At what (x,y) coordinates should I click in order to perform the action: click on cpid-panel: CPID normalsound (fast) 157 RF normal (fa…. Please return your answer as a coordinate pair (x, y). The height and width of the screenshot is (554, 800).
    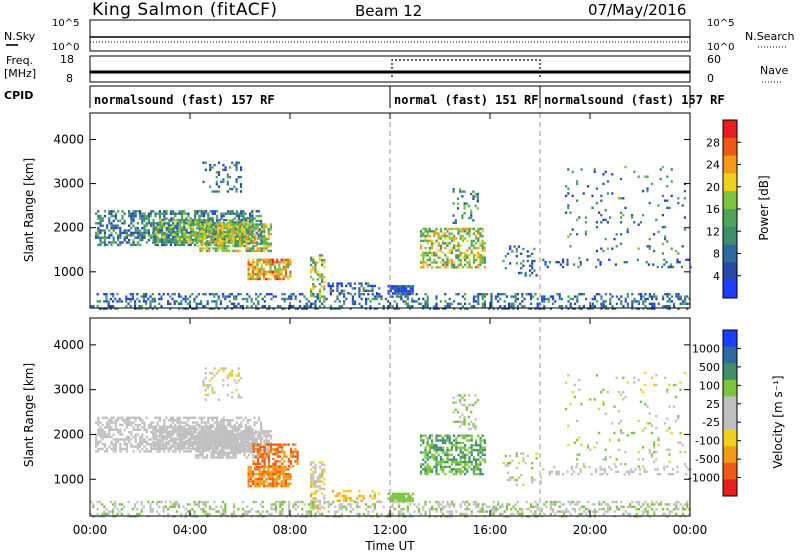
    Looking at the image, I should click on (364, 96).